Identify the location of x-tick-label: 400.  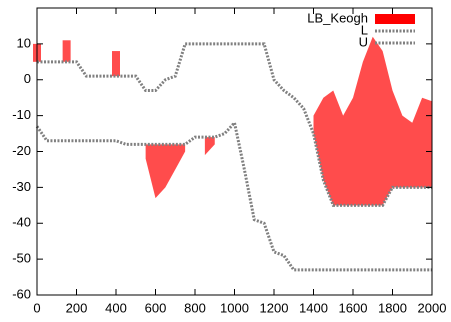
(116, 307).